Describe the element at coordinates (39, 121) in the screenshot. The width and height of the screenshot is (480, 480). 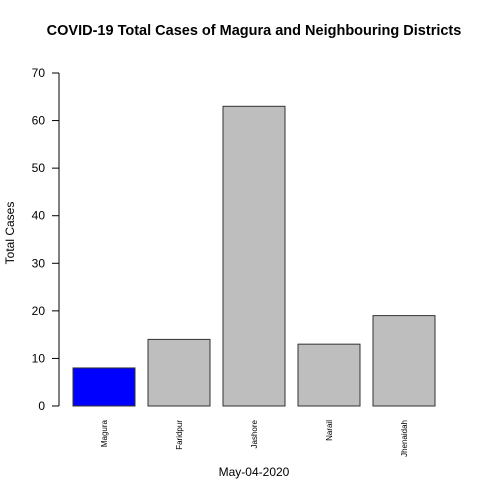
I see `y-tick-label: 60` at that location.